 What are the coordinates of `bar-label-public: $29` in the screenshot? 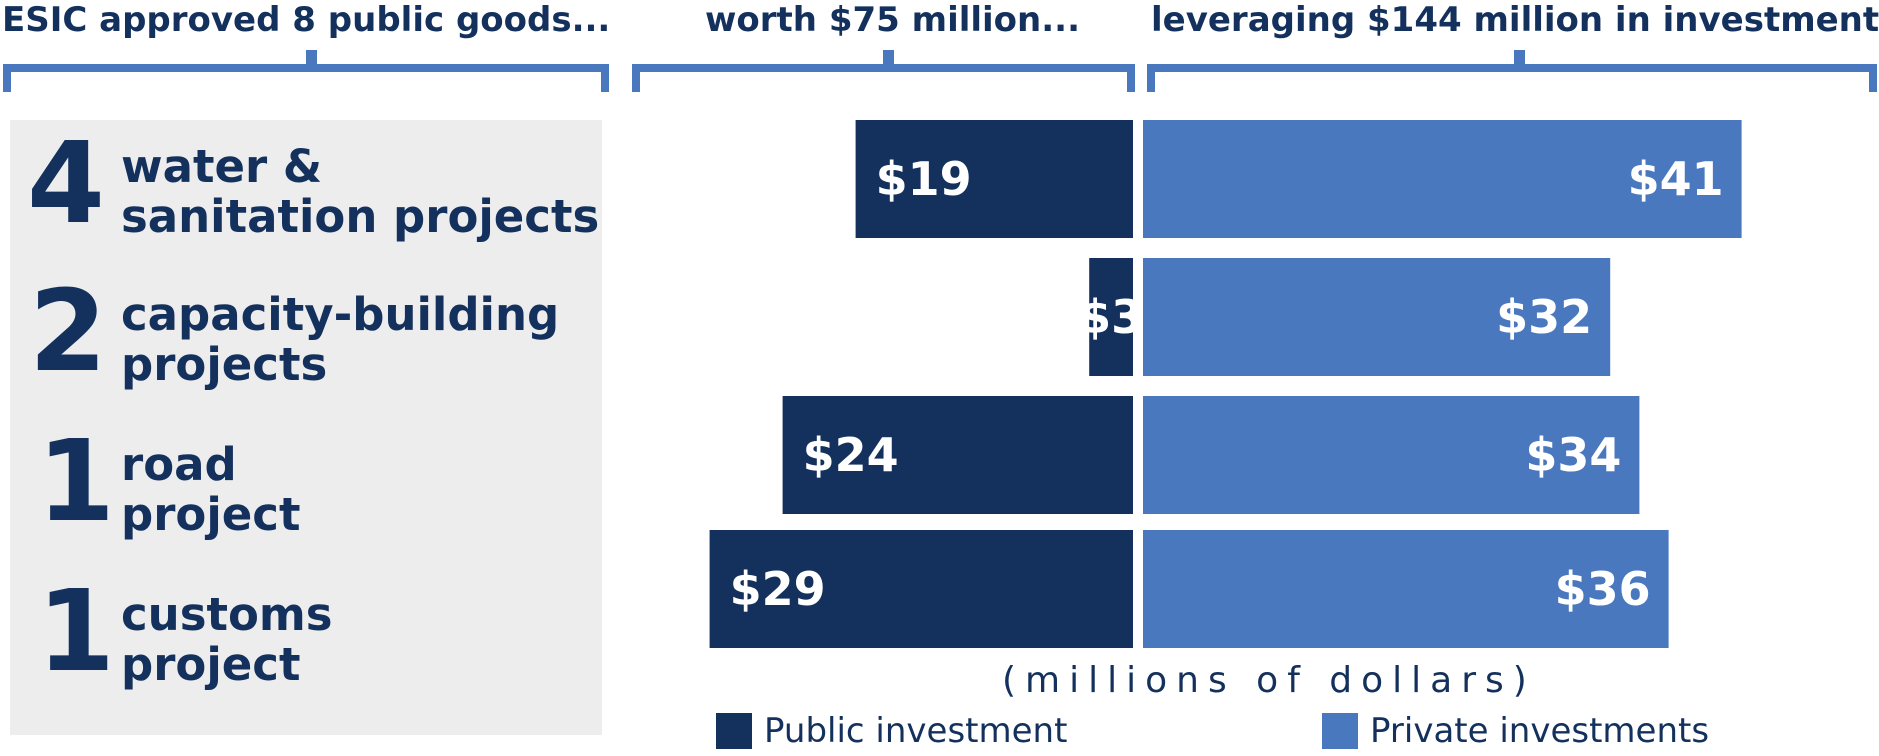 It's located at (778, 589).